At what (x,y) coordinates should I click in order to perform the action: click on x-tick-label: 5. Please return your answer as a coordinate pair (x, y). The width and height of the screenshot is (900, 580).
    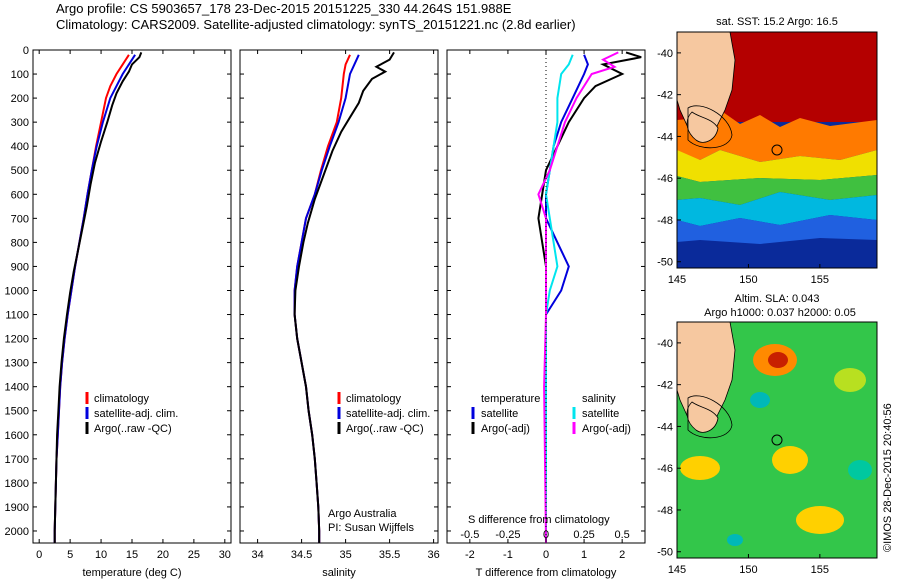
    Looking at the image, I should click on (70, 555).